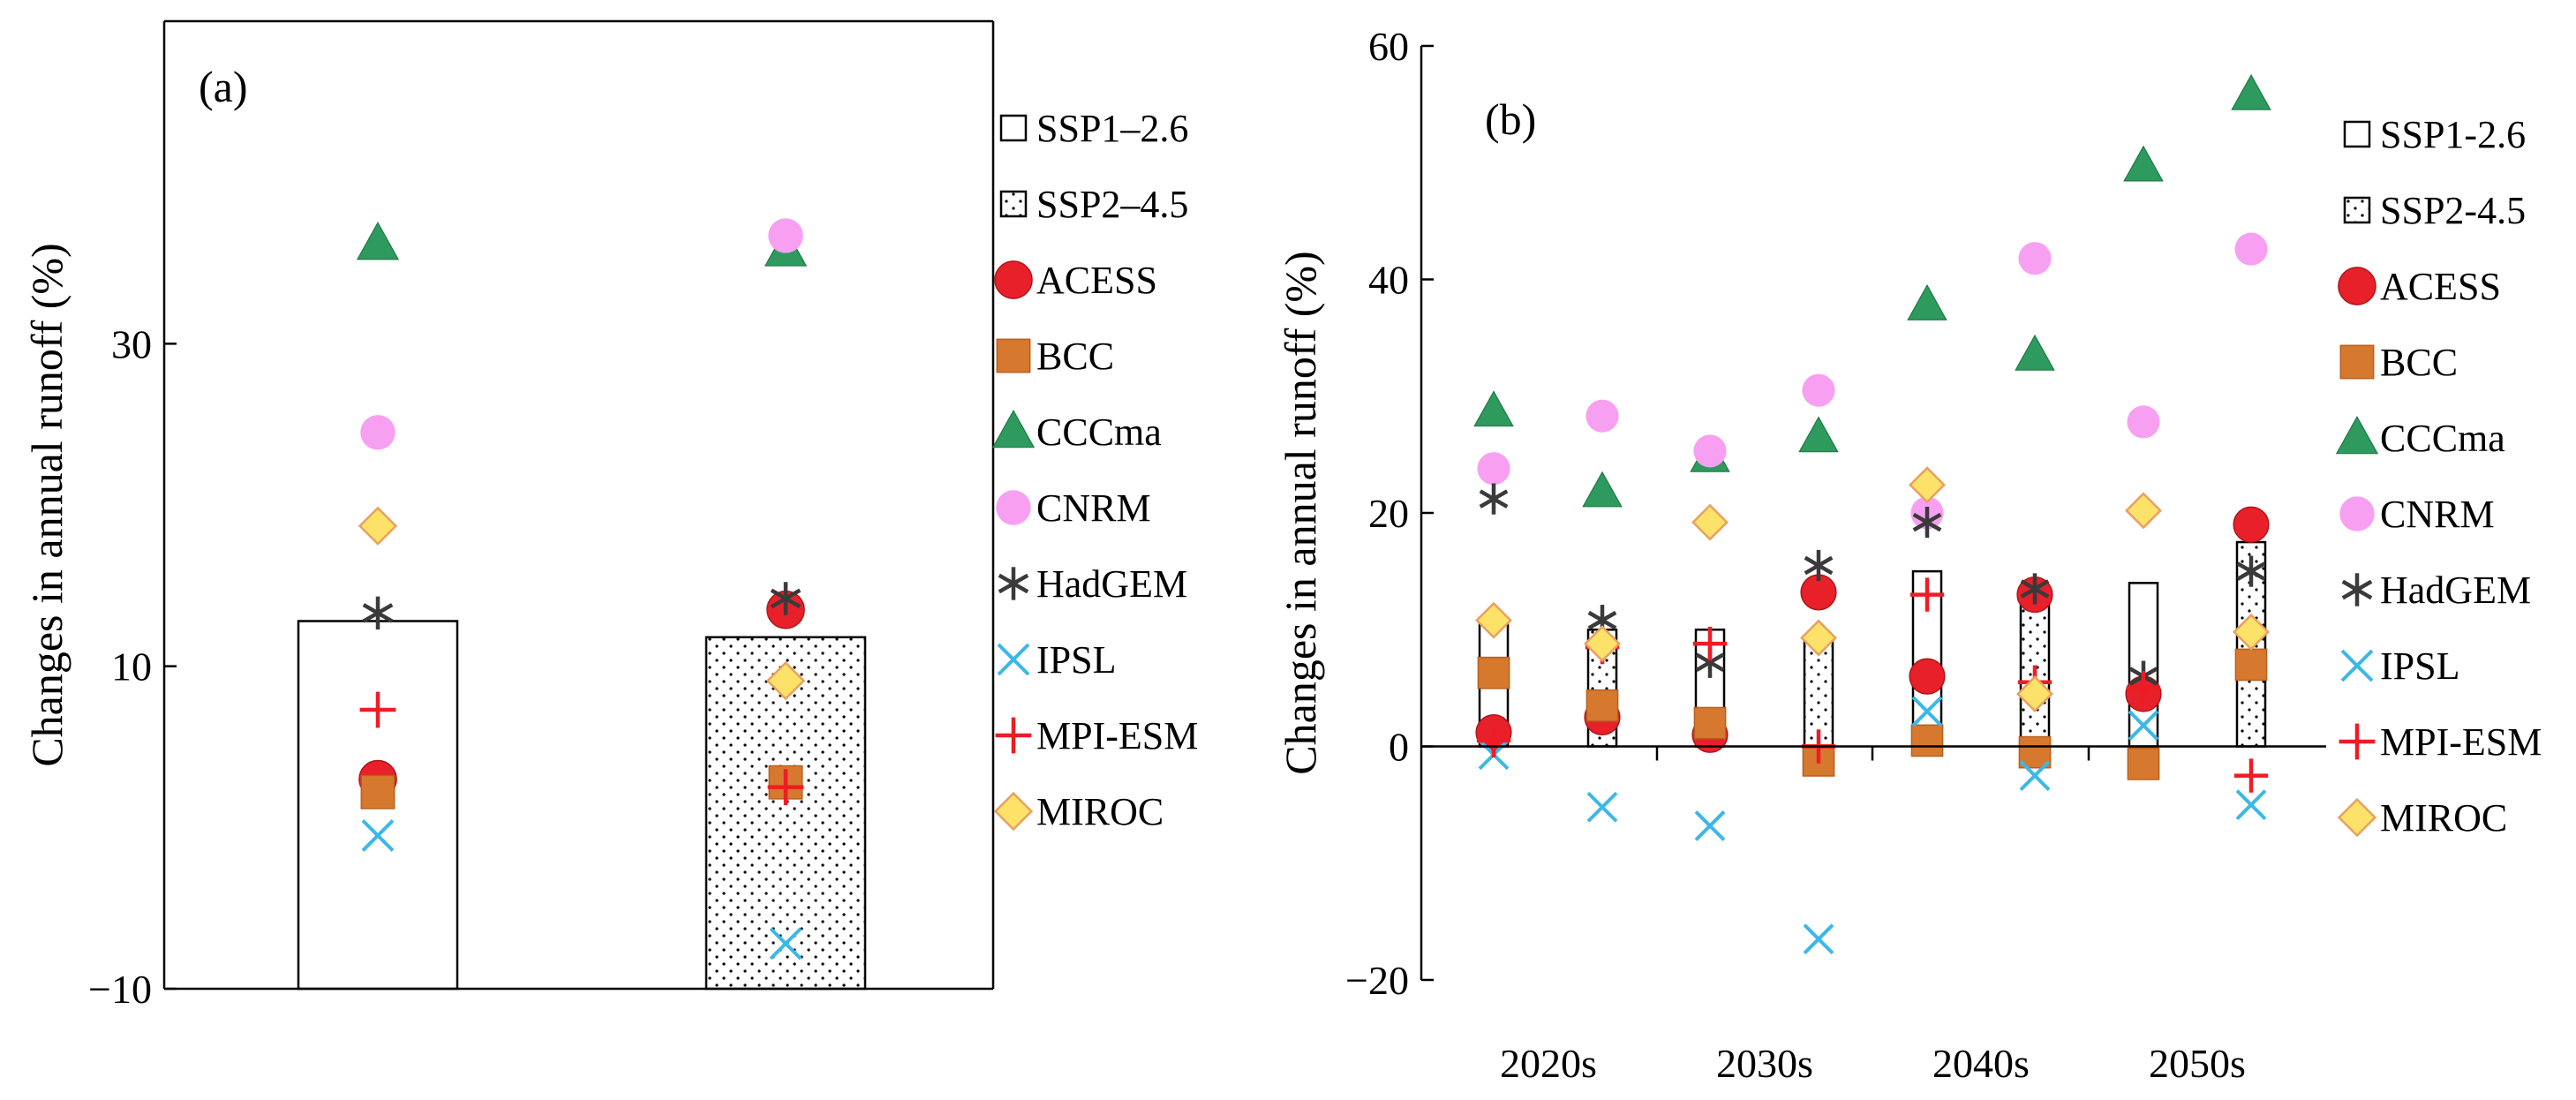 The image size is (2576, 1100). I want to click on series-miroc, so click(582, 603).